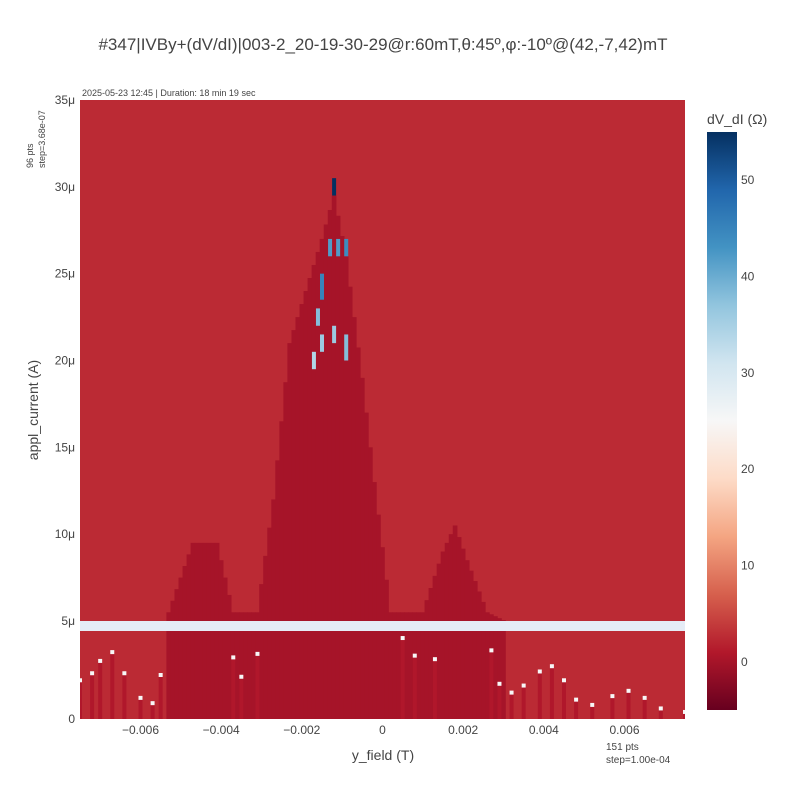 This screenshot has width=800, height=805. Describe the element at coordinates (544, 730) in the screenshot. I see `x-tick-label: 0.004` at that location.